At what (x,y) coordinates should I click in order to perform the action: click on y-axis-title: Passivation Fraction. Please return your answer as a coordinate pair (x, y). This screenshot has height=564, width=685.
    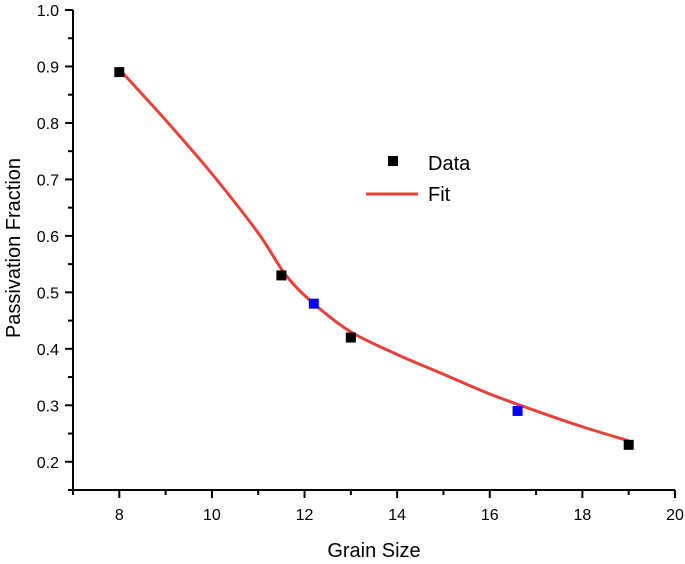
    Looking at the image, I should click on (14, 248).